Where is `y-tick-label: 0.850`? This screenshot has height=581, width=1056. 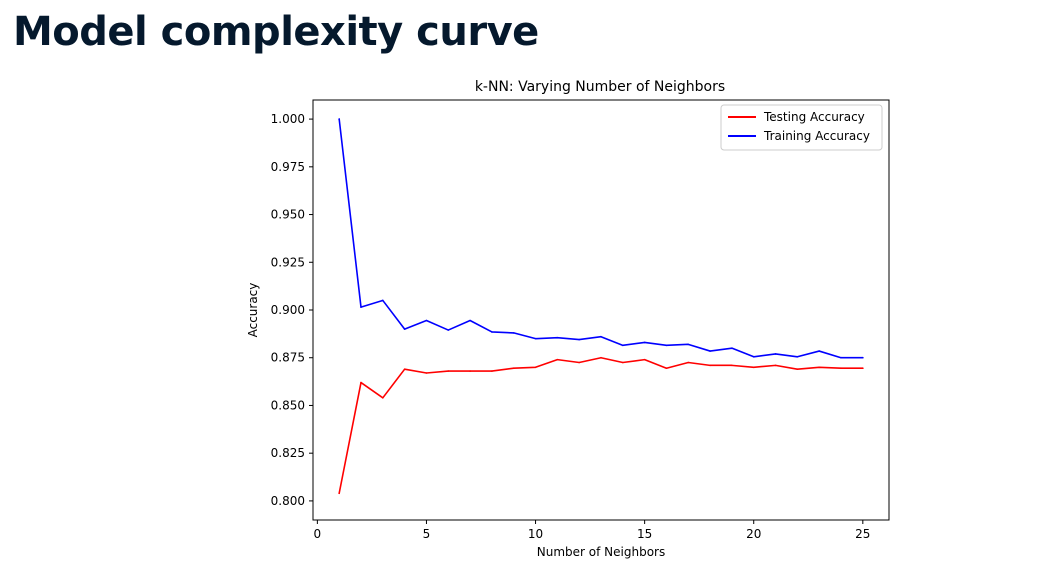
y-tick-label: 0.850 is located at coordinates (288, 405).